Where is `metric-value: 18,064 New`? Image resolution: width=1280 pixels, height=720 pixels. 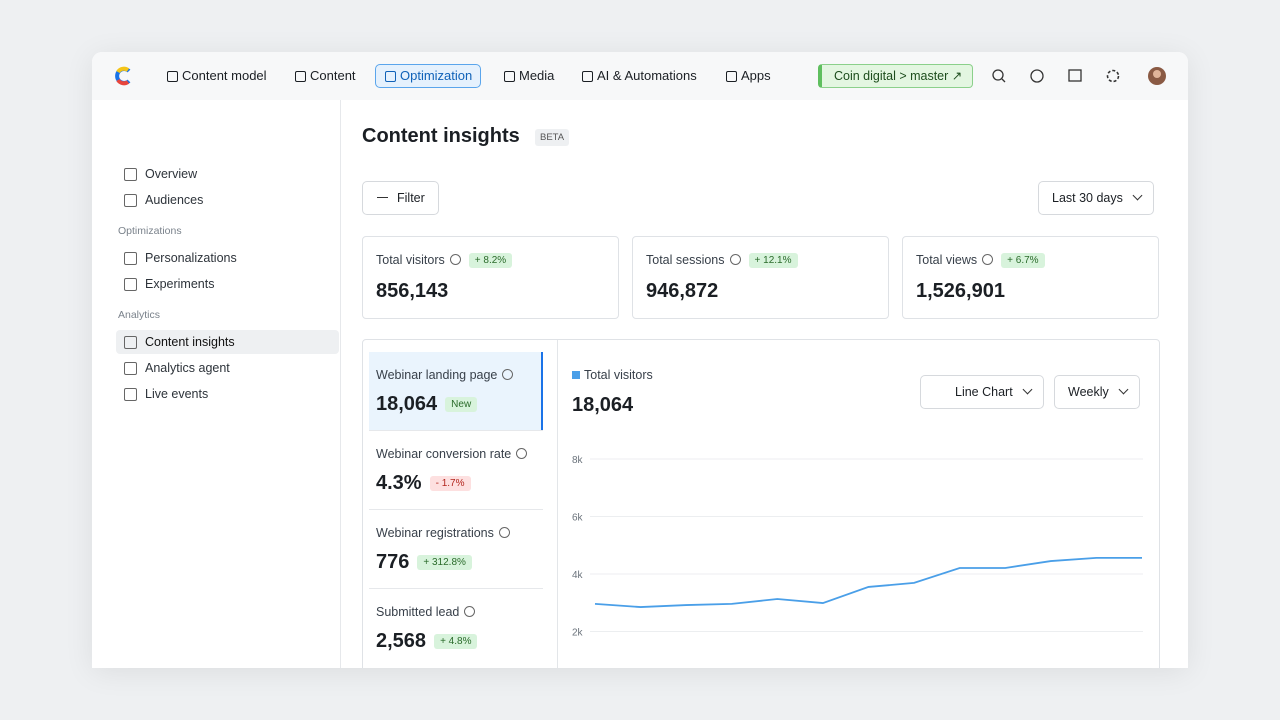 metric-value: 18,064 New is located at coordinates (427, 404).